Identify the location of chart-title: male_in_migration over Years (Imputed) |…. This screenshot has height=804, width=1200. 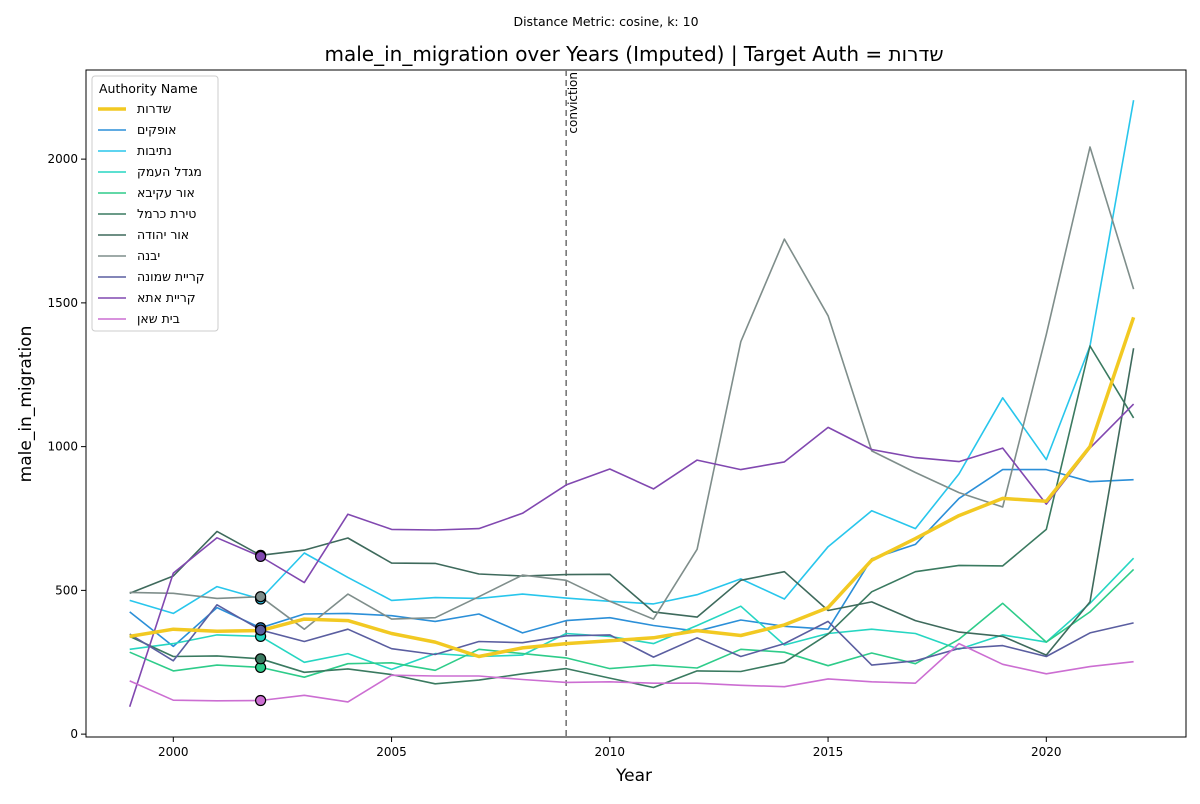
(633, 54).